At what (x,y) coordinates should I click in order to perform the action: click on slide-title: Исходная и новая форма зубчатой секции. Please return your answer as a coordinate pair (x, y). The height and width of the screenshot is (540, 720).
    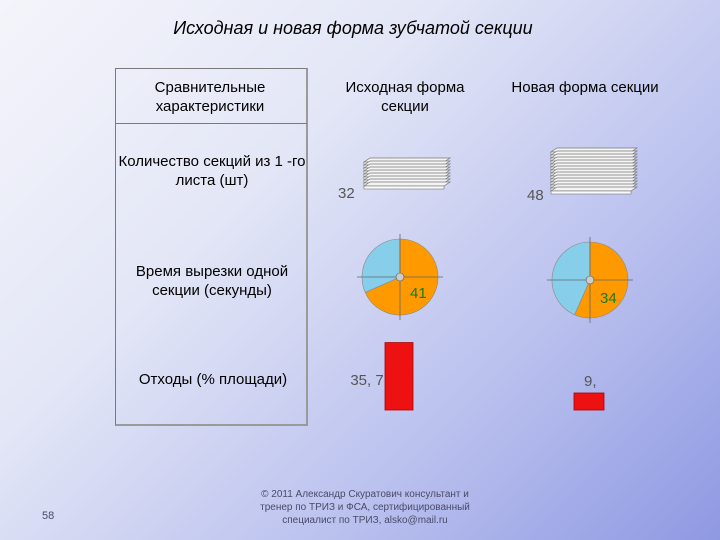
    Looking at the image, I should click on (353, 28).